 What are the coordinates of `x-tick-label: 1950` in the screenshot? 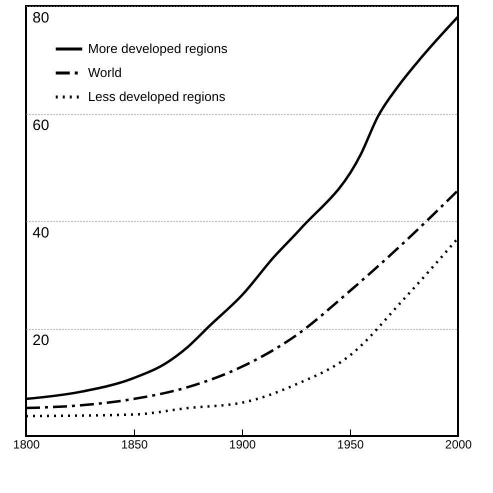 It's located at (350, 445).